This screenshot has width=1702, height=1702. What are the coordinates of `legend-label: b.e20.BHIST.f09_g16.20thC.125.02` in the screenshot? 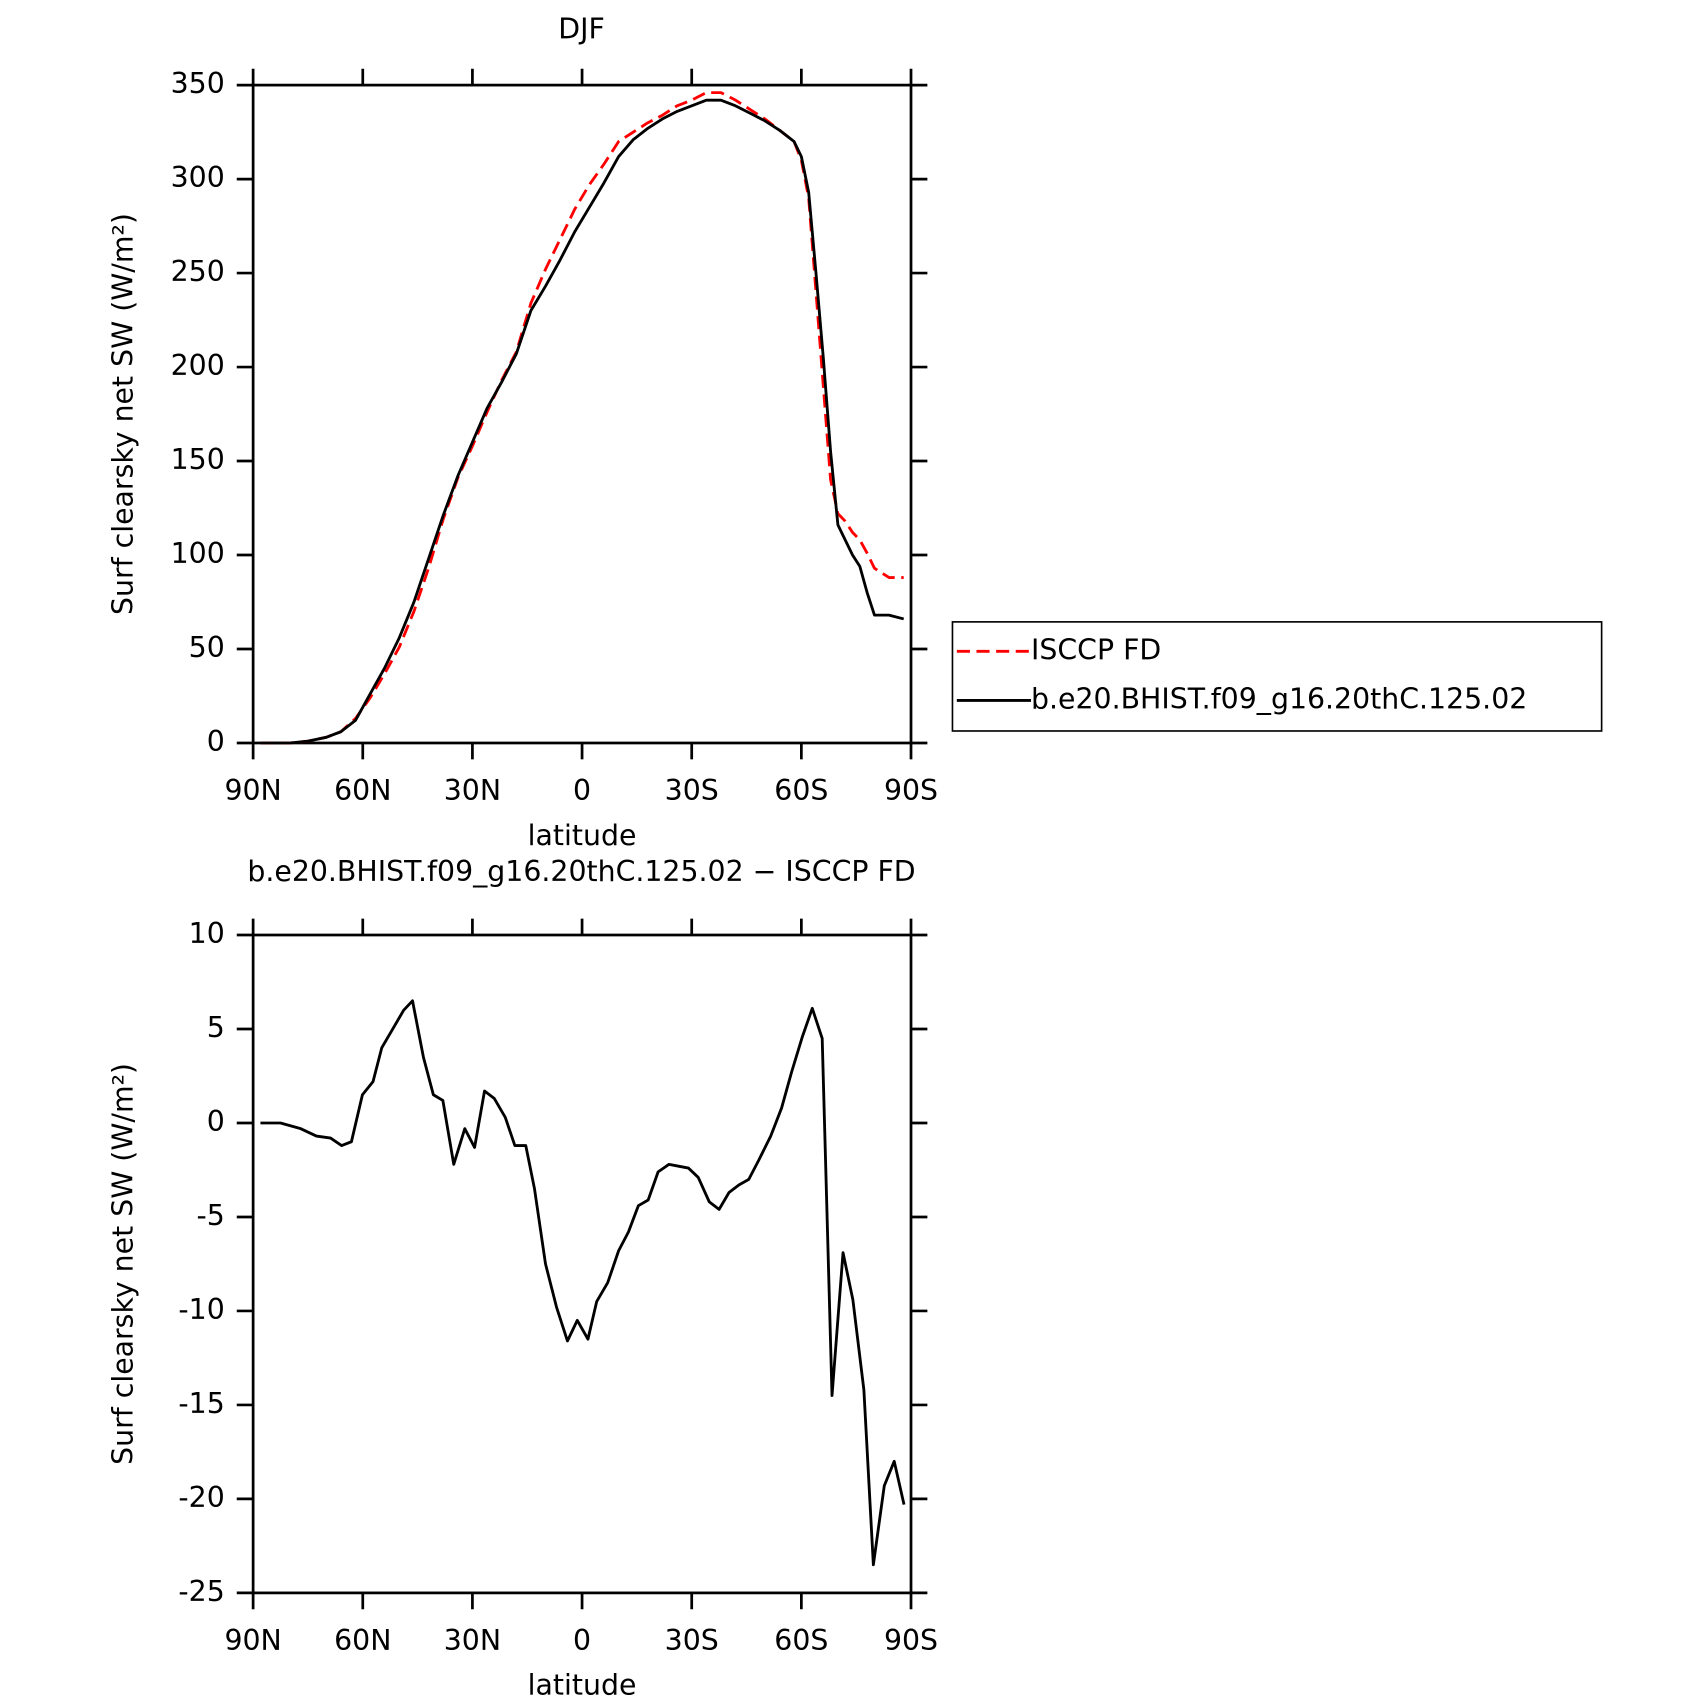 It's located at (1279, 698).